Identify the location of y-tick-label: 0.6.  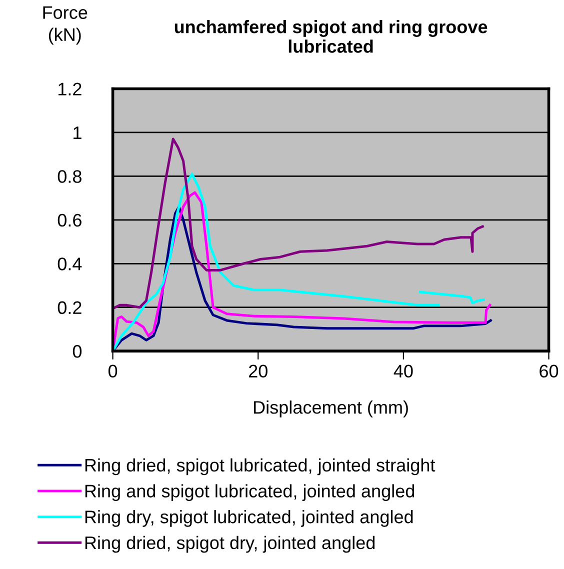
(70, 220).